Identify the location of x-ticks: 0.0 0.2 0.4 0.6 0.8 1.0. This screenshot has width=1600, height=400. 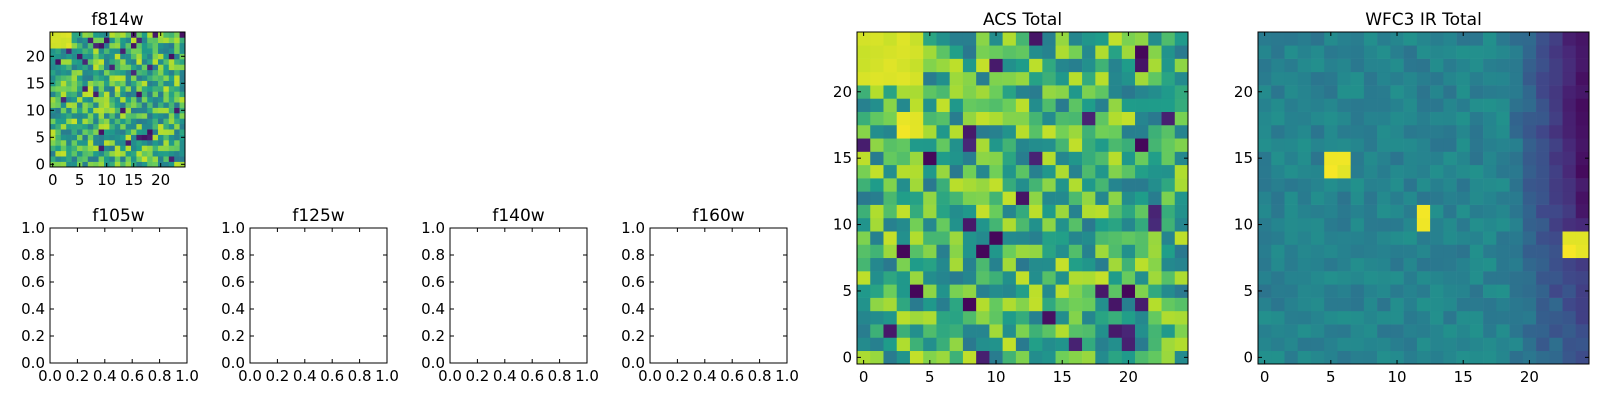
(718, 306).